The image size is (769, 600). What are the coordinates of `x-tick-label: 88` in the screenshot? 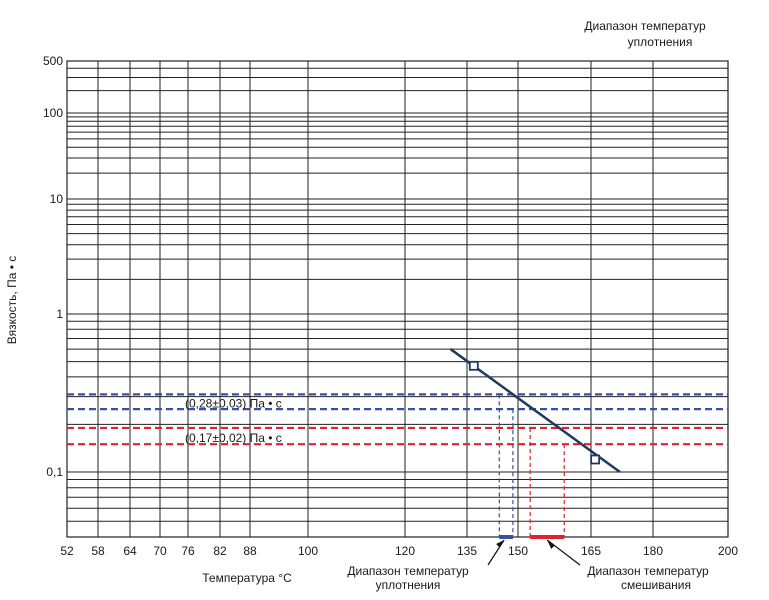 It's located at (250, 551).